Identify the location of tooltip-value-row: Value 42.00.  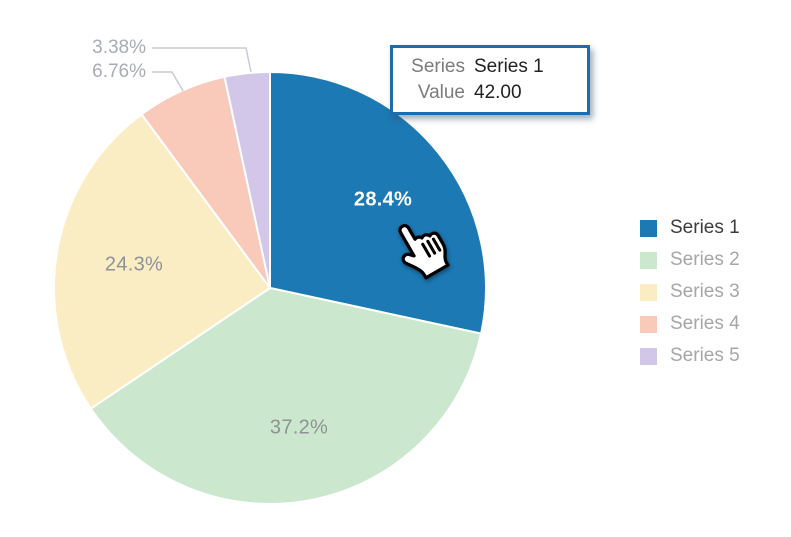
(490, 93).